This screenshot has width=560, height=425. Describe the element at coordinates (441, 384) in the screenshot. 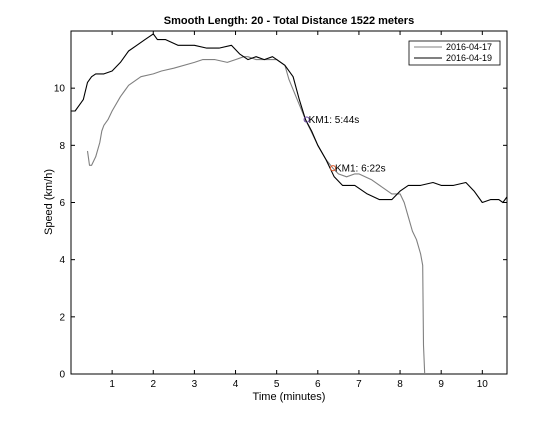

I see `x-tick-label-9: 9` at that location.